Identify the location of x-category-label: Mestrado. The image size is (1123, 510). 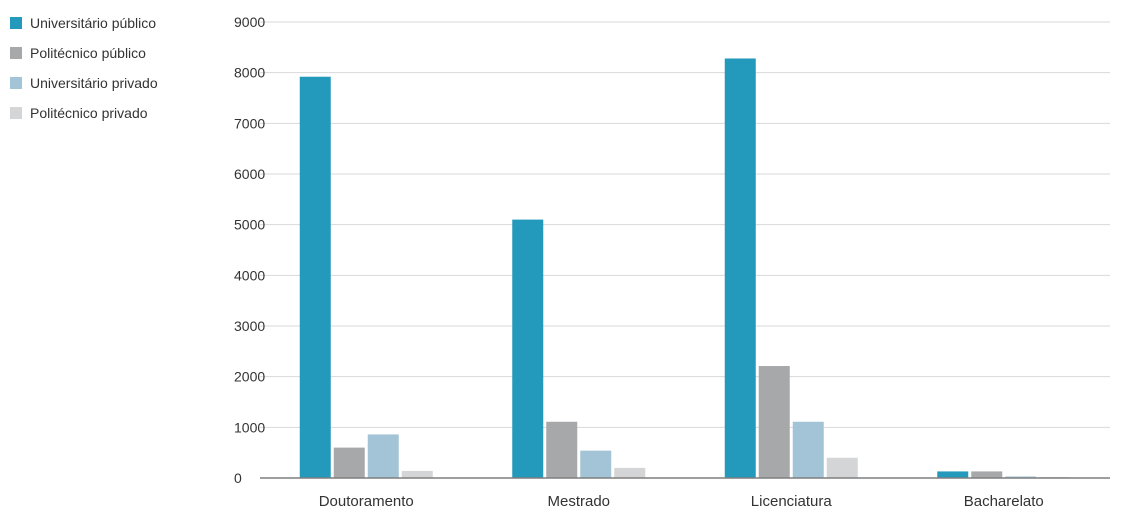
(578, 501).